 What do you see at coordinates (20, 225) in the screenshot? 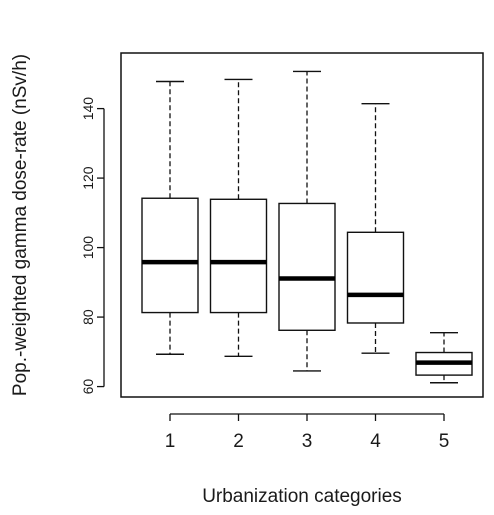
I see `y-axis-label: Pop.-weighted gamma dose-rate (nSv/h)` at bounding box center [20, 225].